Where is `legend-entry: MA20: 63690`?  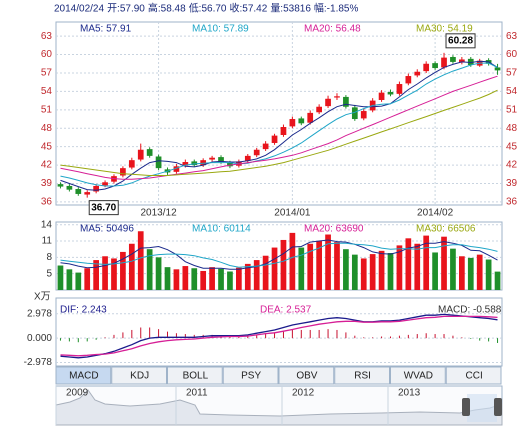 legend-entry: MA20: 63690 is located at coordinates (334, 229).